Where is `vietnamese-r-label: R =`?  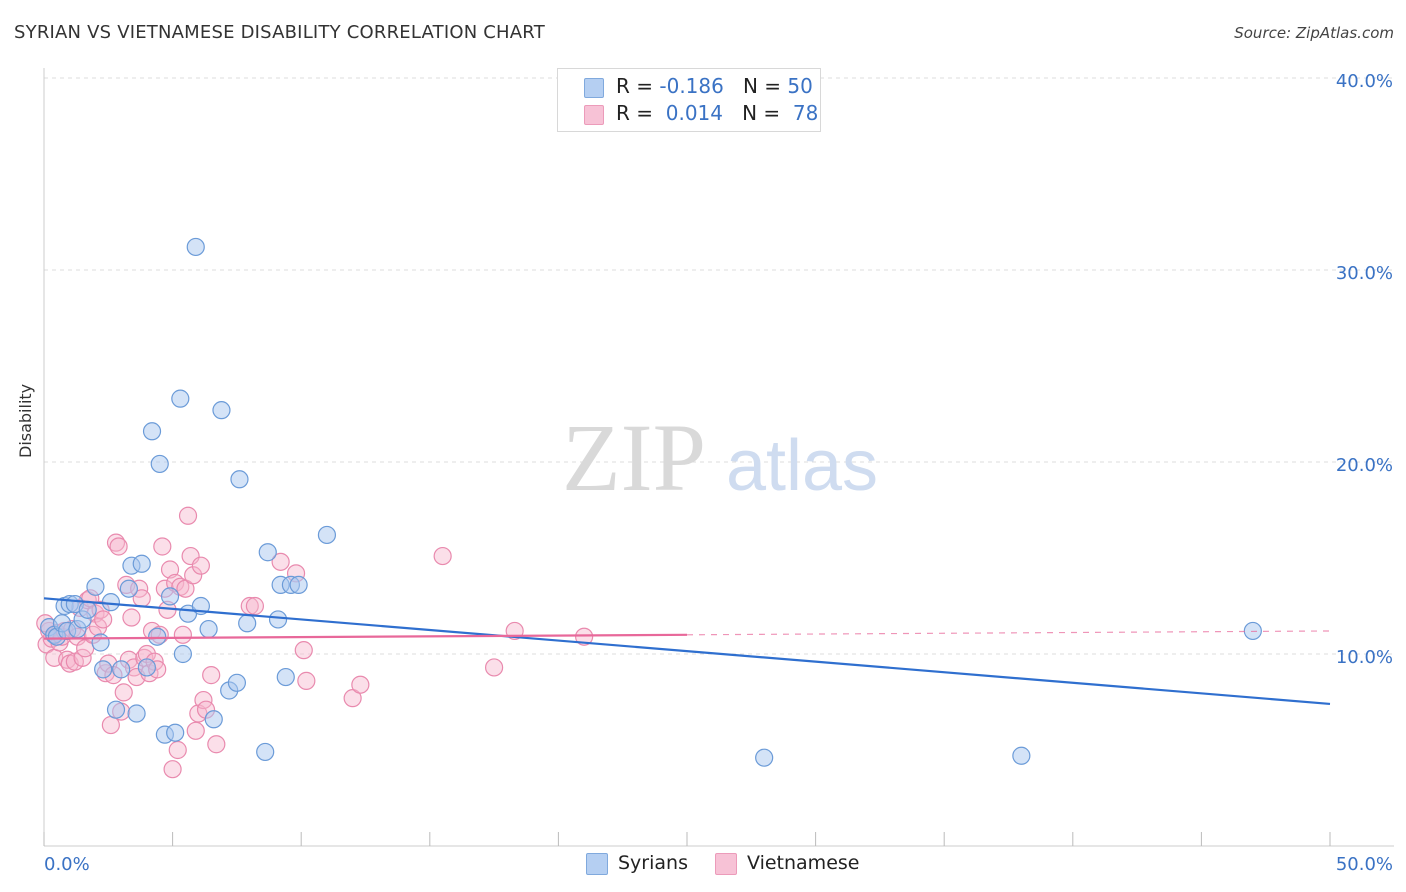
vietnamese-r-label: R = is located at coordinates (635, 113).